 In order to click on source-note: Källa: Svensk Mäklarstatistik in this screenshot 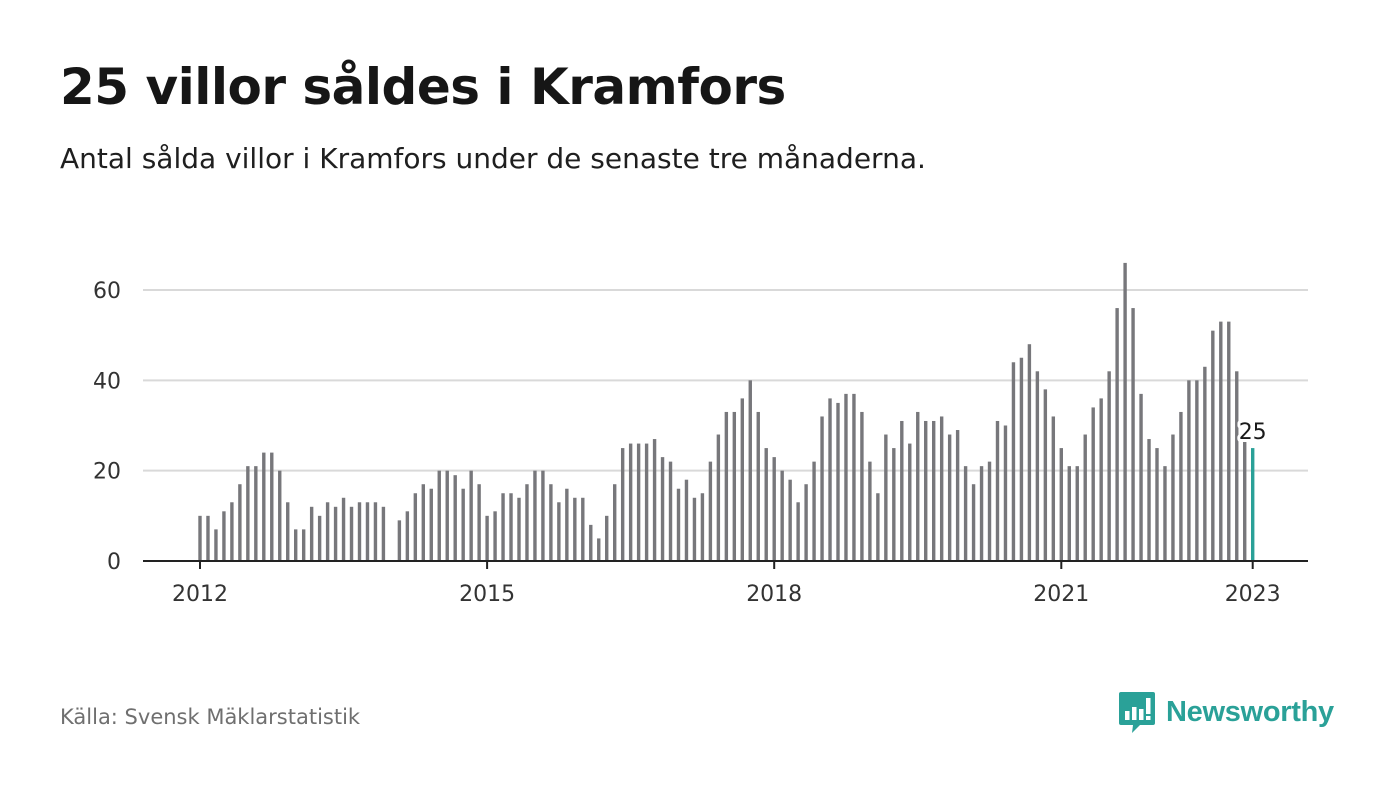, I will do `click(210, 717)`.